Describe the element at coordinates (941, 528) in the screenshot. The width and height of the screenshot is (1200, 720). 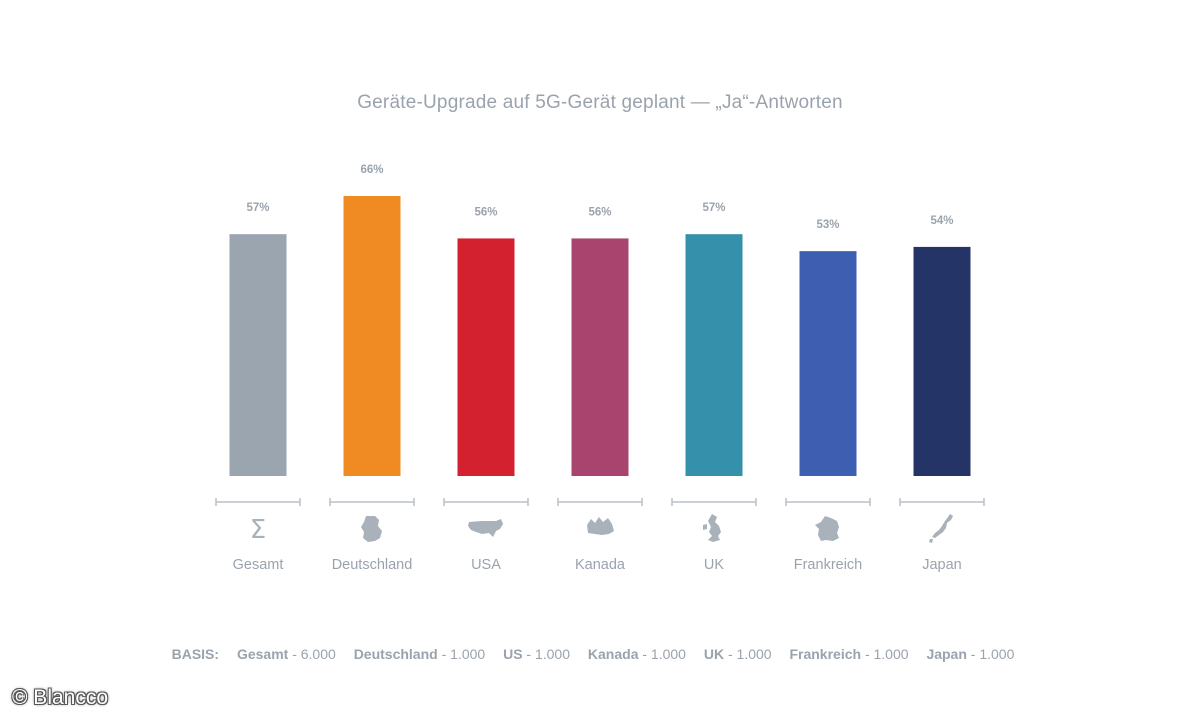
I see `japan-map-icon` at that location.